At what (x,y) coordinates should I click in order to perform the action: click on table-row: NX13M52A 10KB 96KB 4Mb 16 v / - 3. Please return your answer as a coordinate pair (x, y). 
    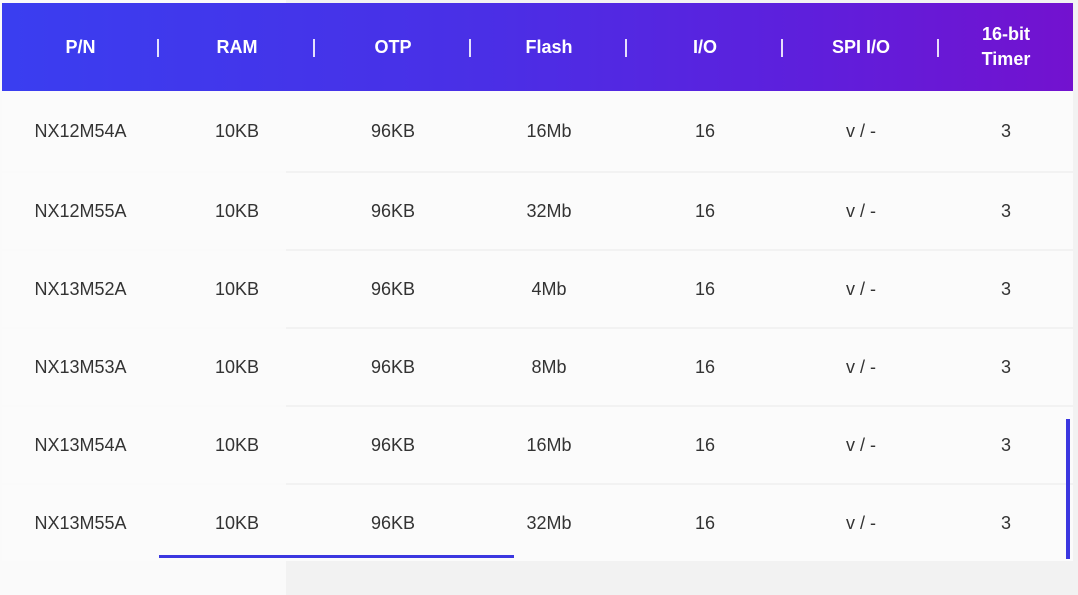
    Looking at the image, I should click on (537, 289).